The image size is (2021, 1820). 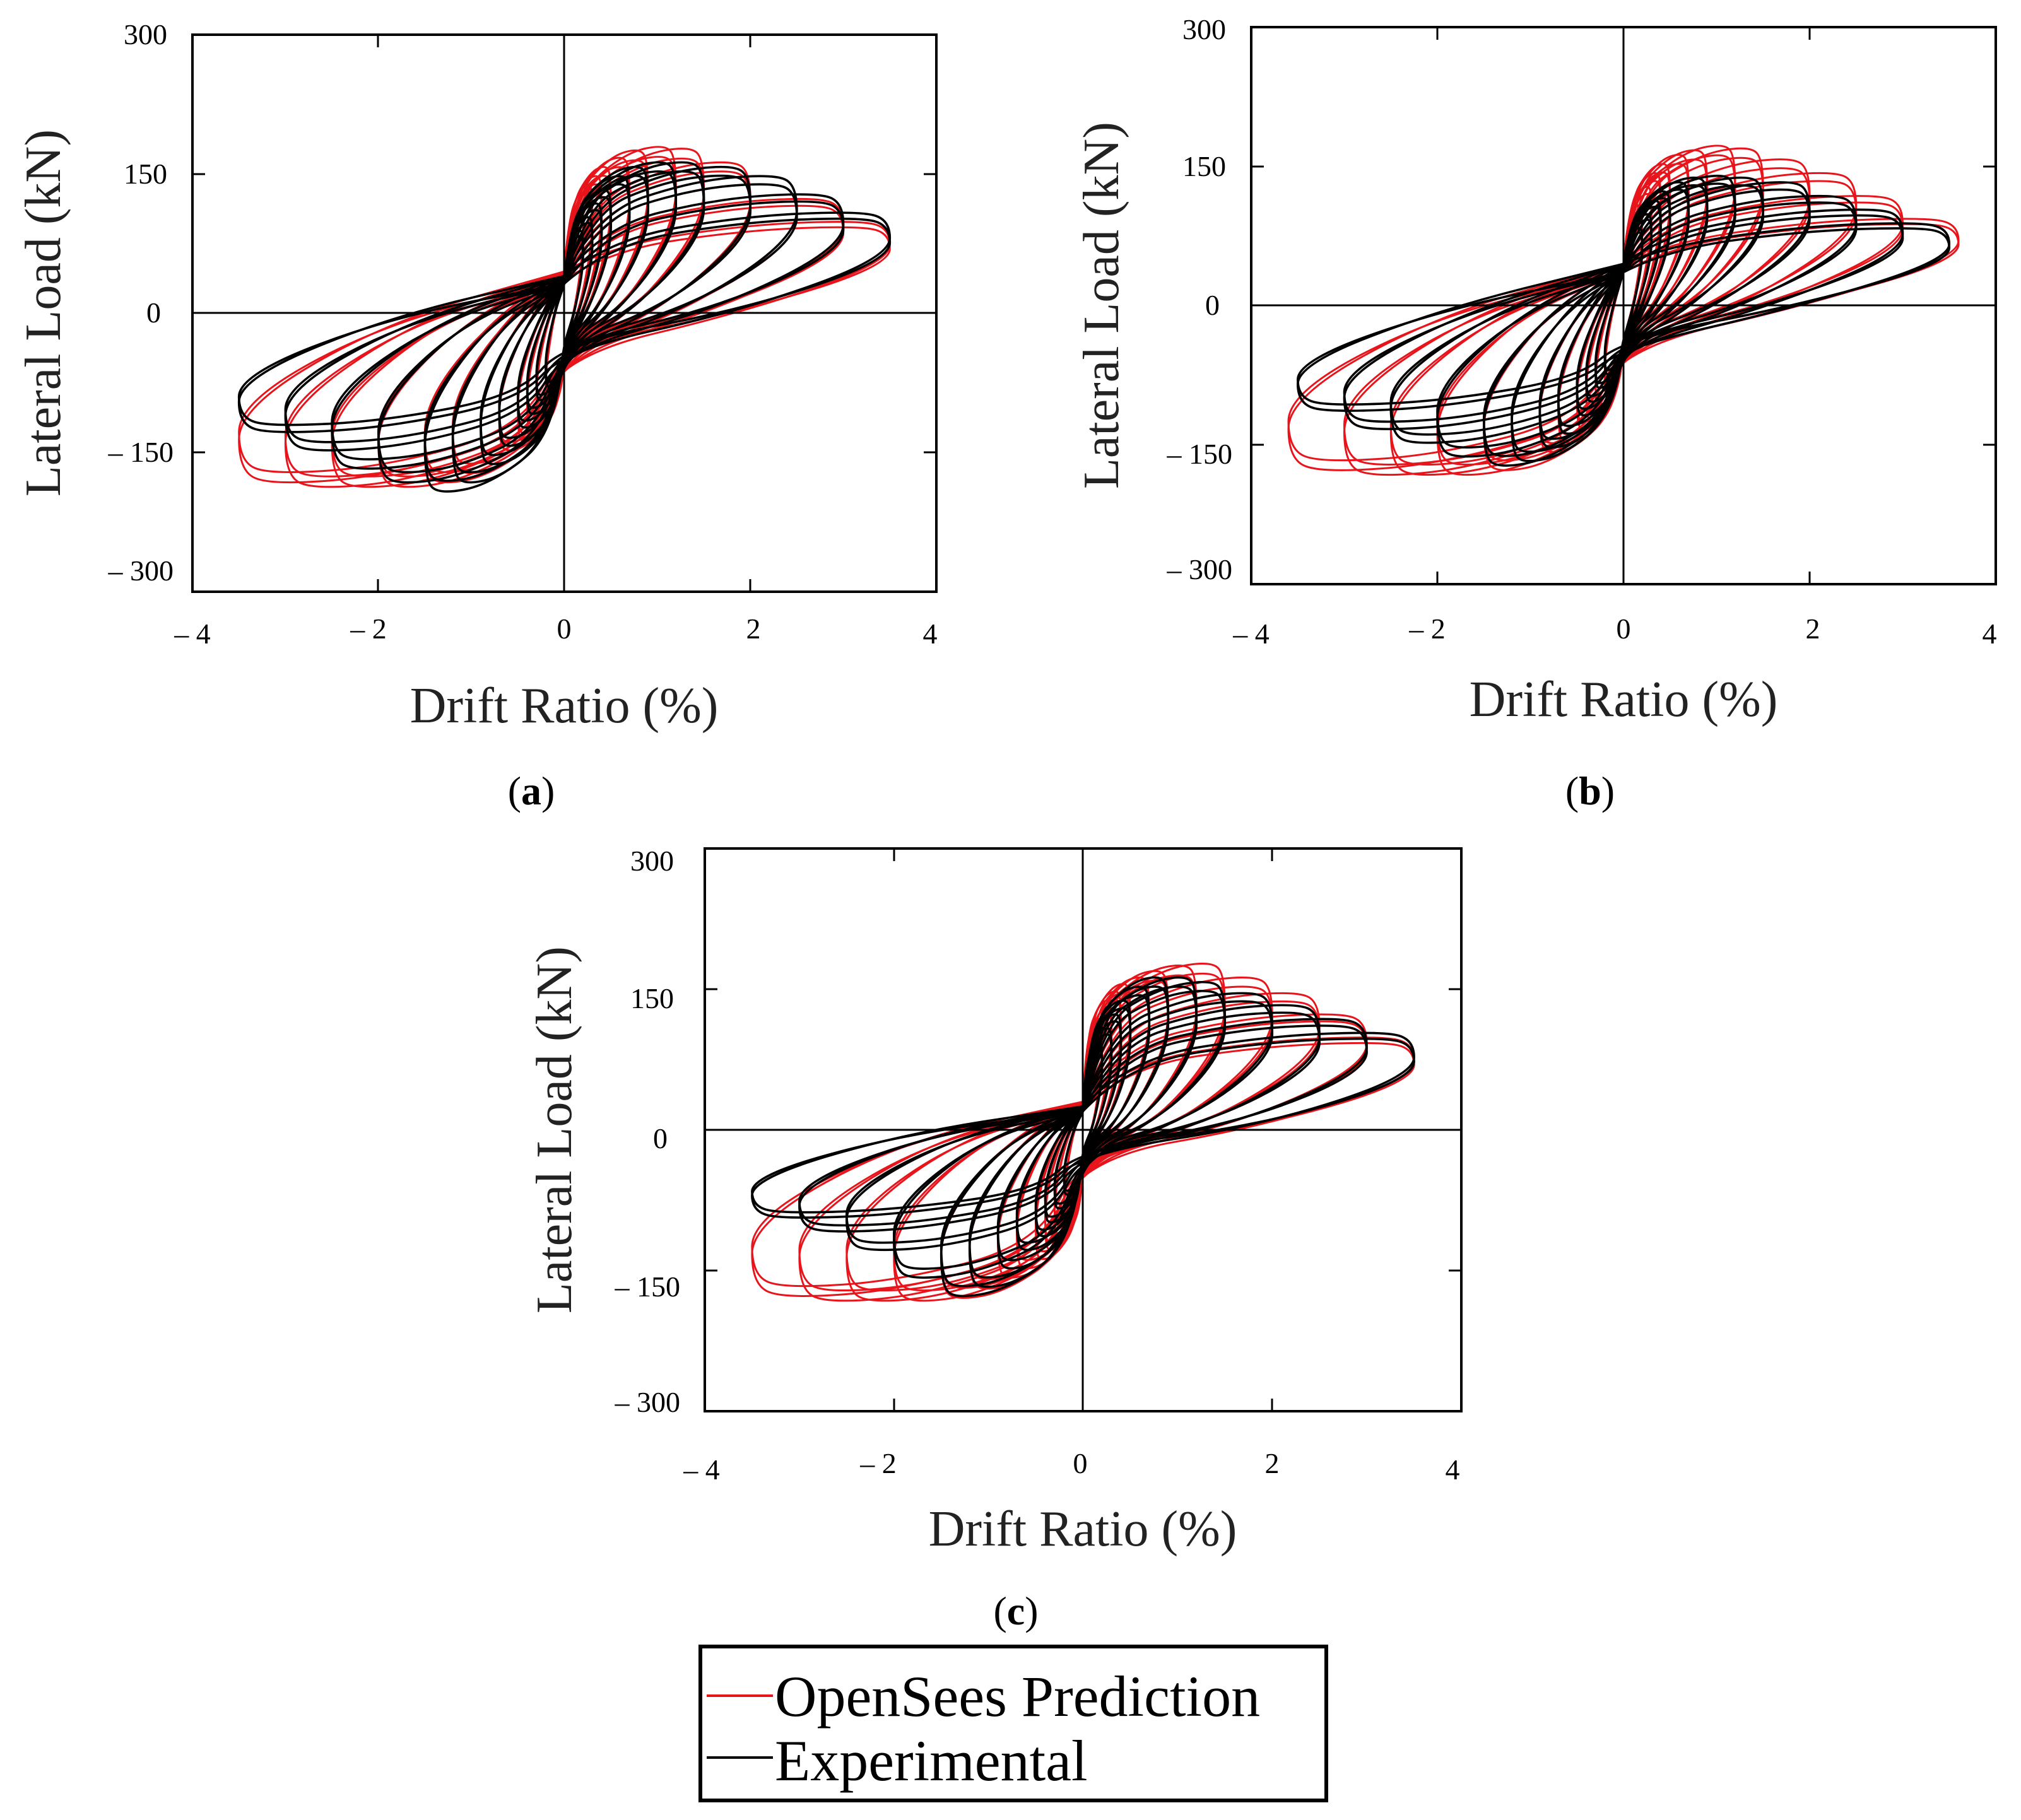 I want to click on panel-label-b: (b), so click(x=1590, y=790).